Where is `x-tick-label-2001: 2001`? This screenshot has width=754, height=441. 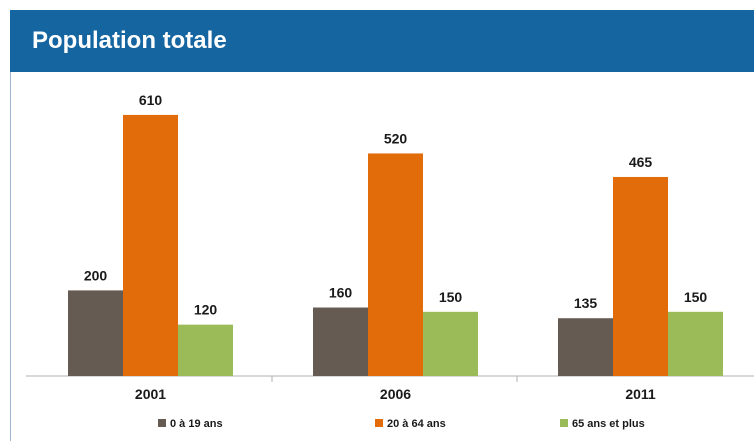 x-tick-label-2001: 2001 is located at coordinates (150, 394).